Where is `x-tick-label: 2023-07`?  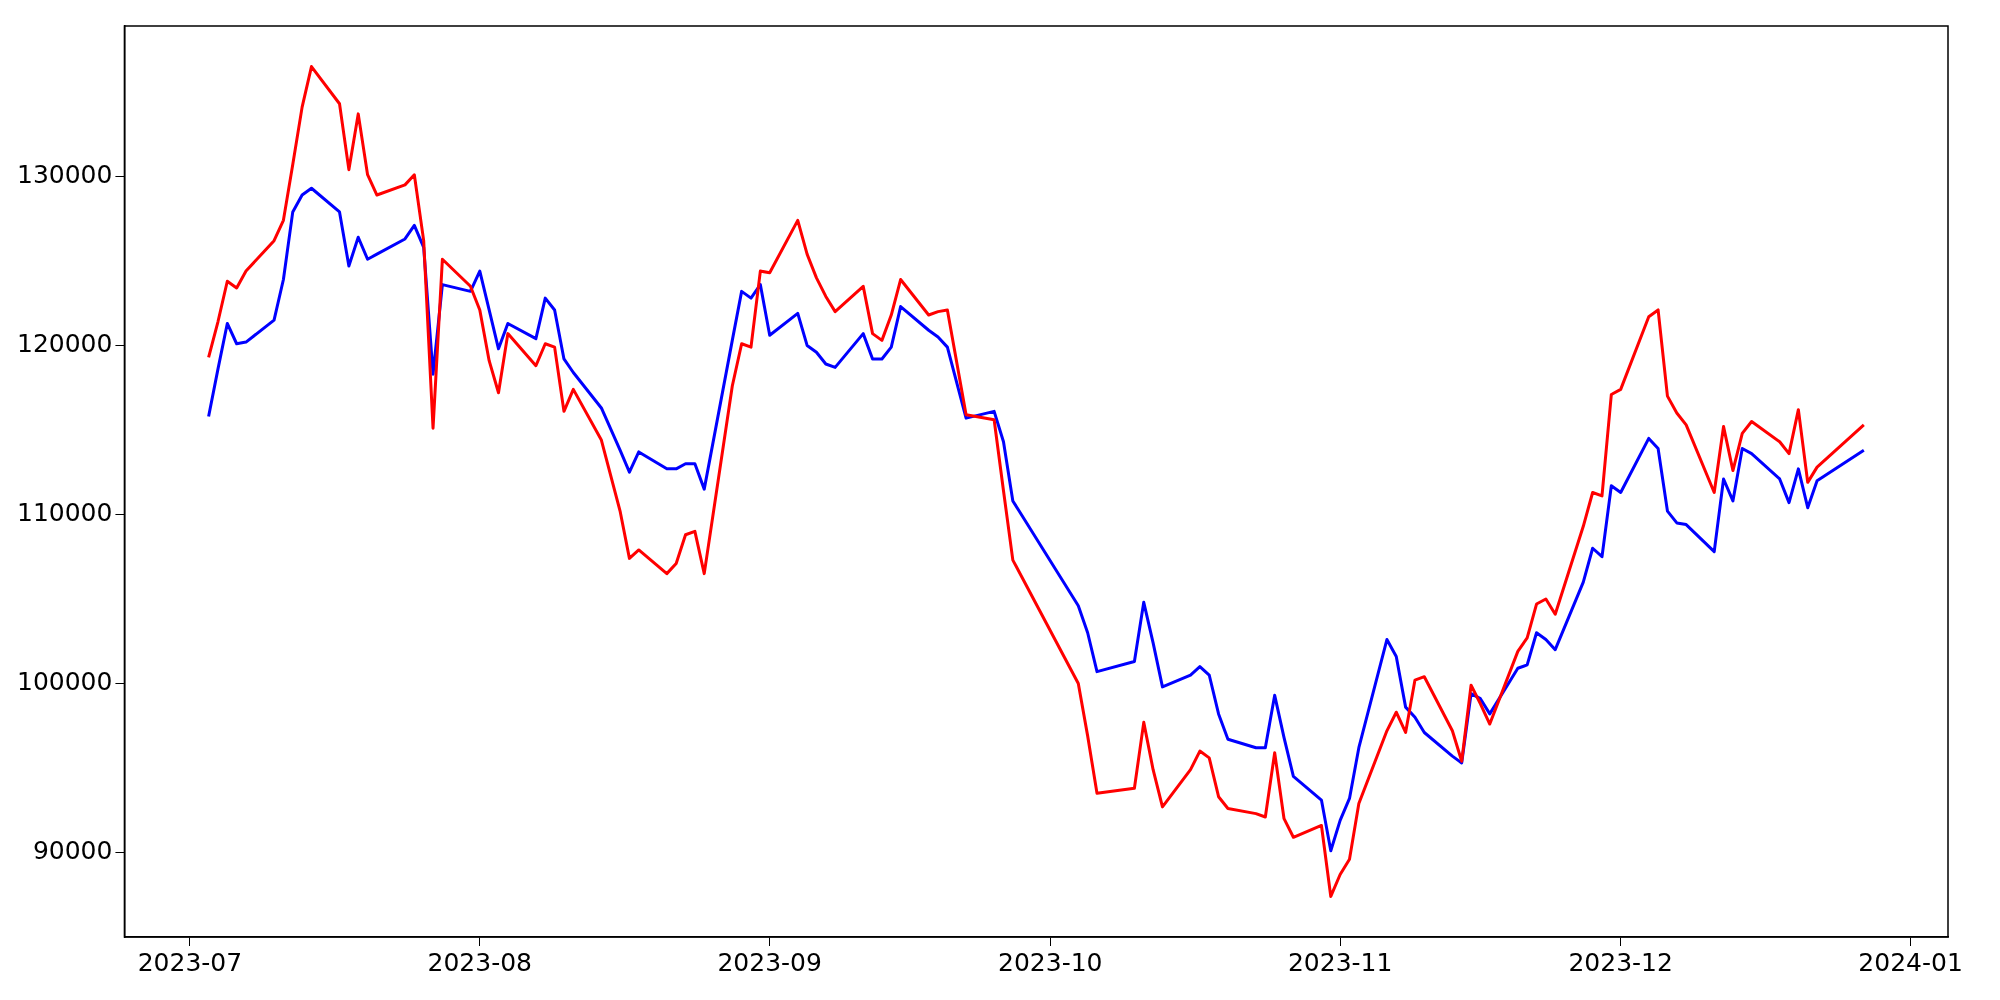 x-tick-label: 2023-07 is located at coordinates (190, 962).